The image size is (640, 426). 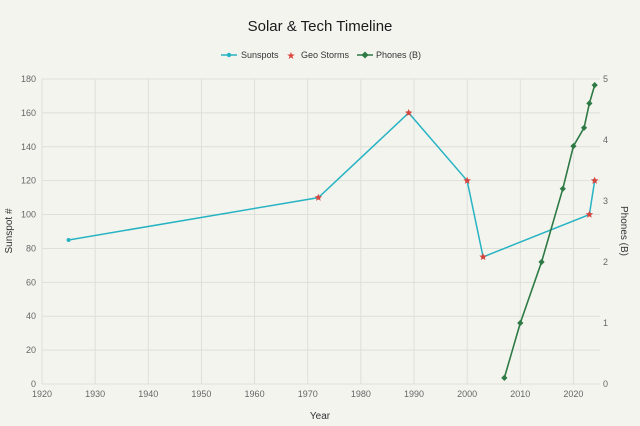 What do you see at coordinates (467, 394) in the screenshot?
I see `x-tick-label: 2000` at bounding box center [467, 394].